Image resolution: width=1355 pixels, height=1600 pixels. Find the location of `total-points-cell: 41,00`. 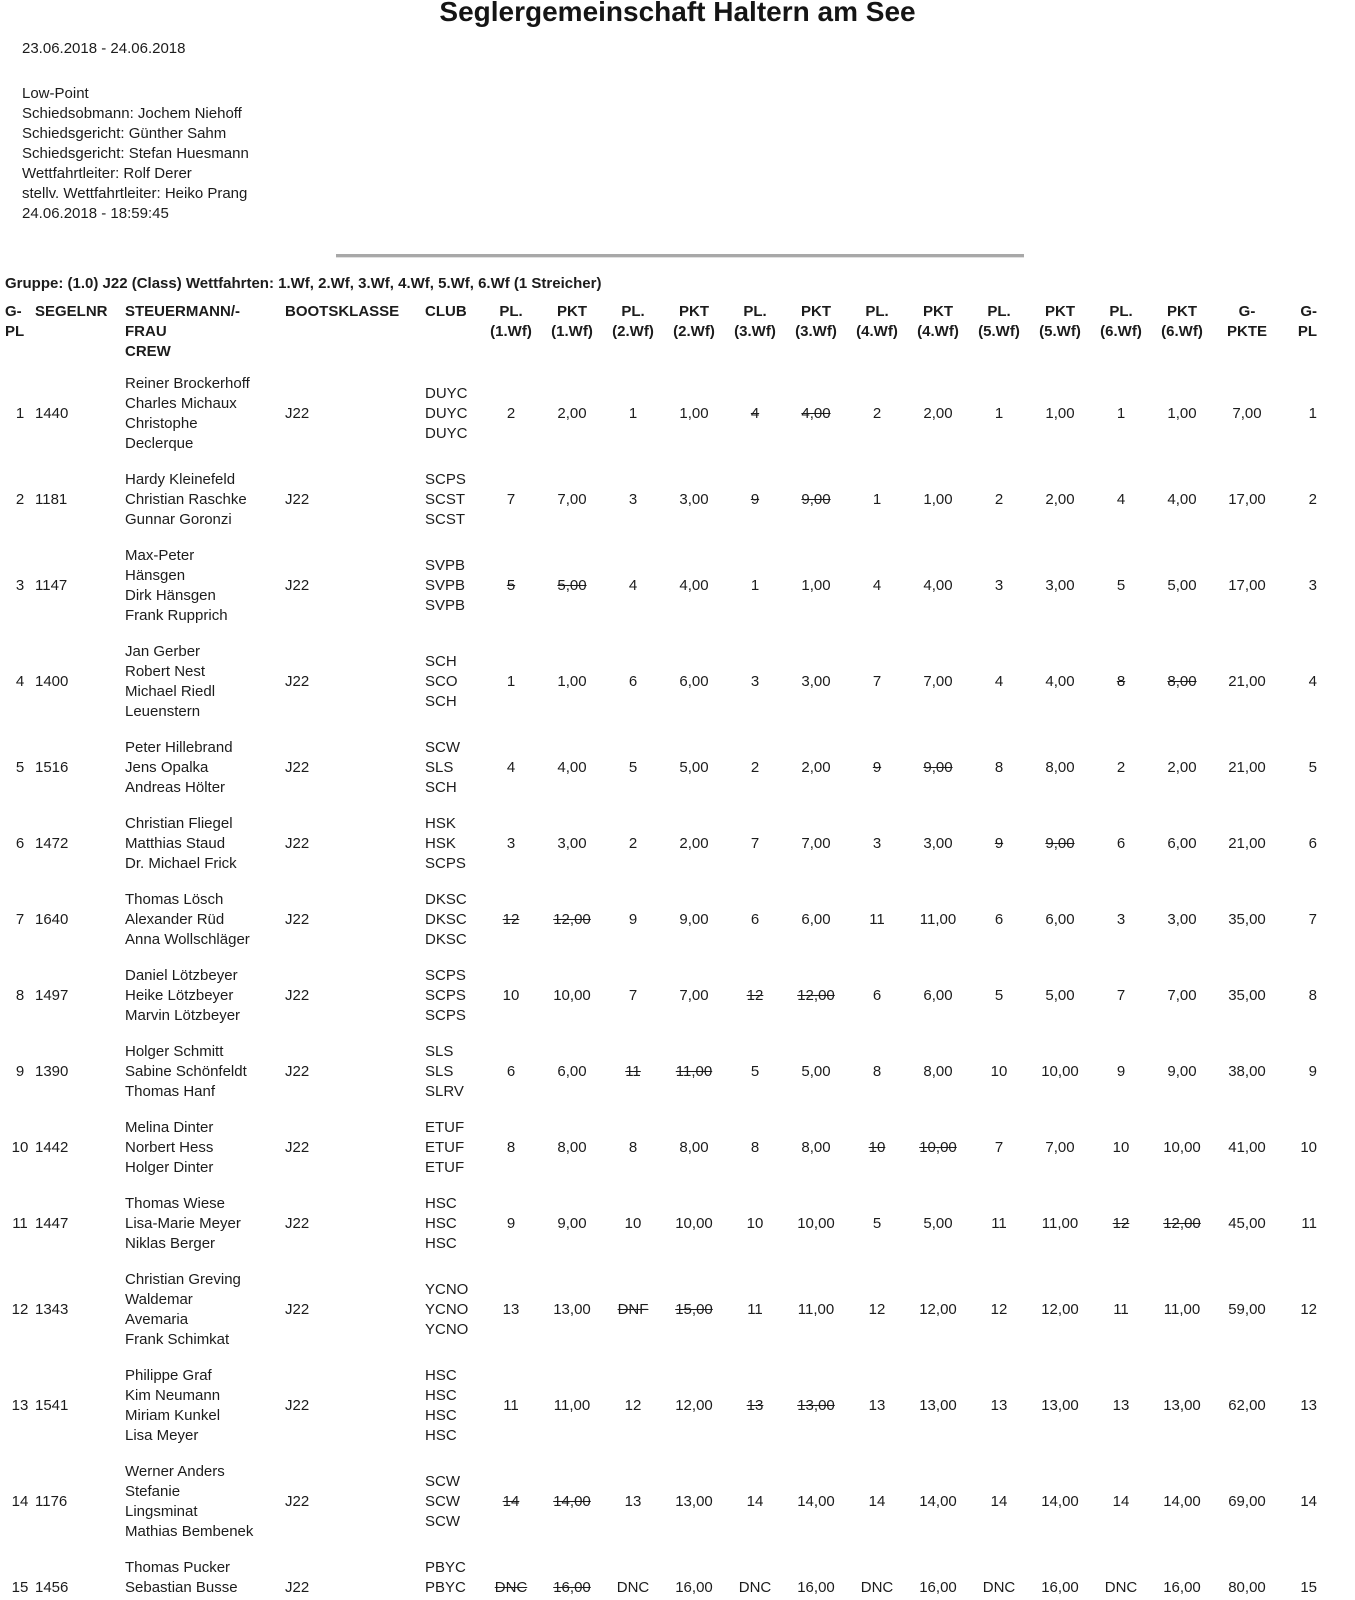

total-points-cell: 41,00 is located at coordinates (1247, 1147).